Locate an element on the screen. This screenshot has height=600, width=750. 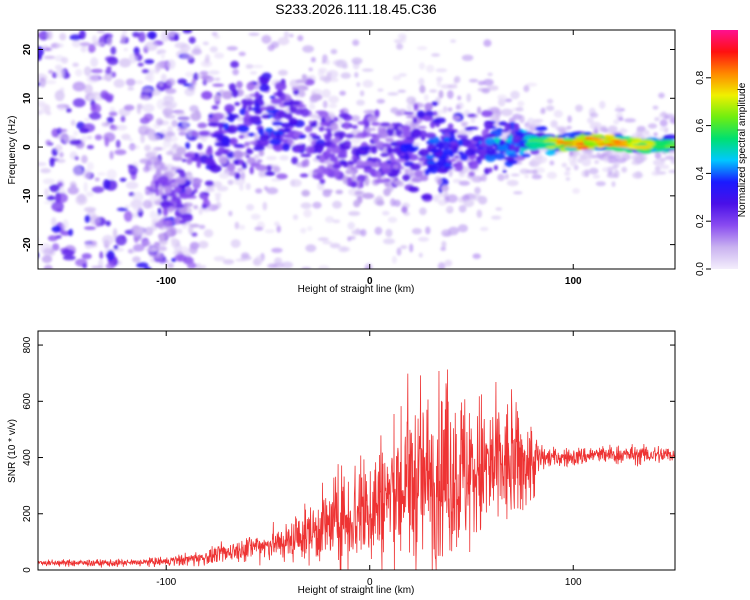
band-blob is located at coordinates (643, 147).